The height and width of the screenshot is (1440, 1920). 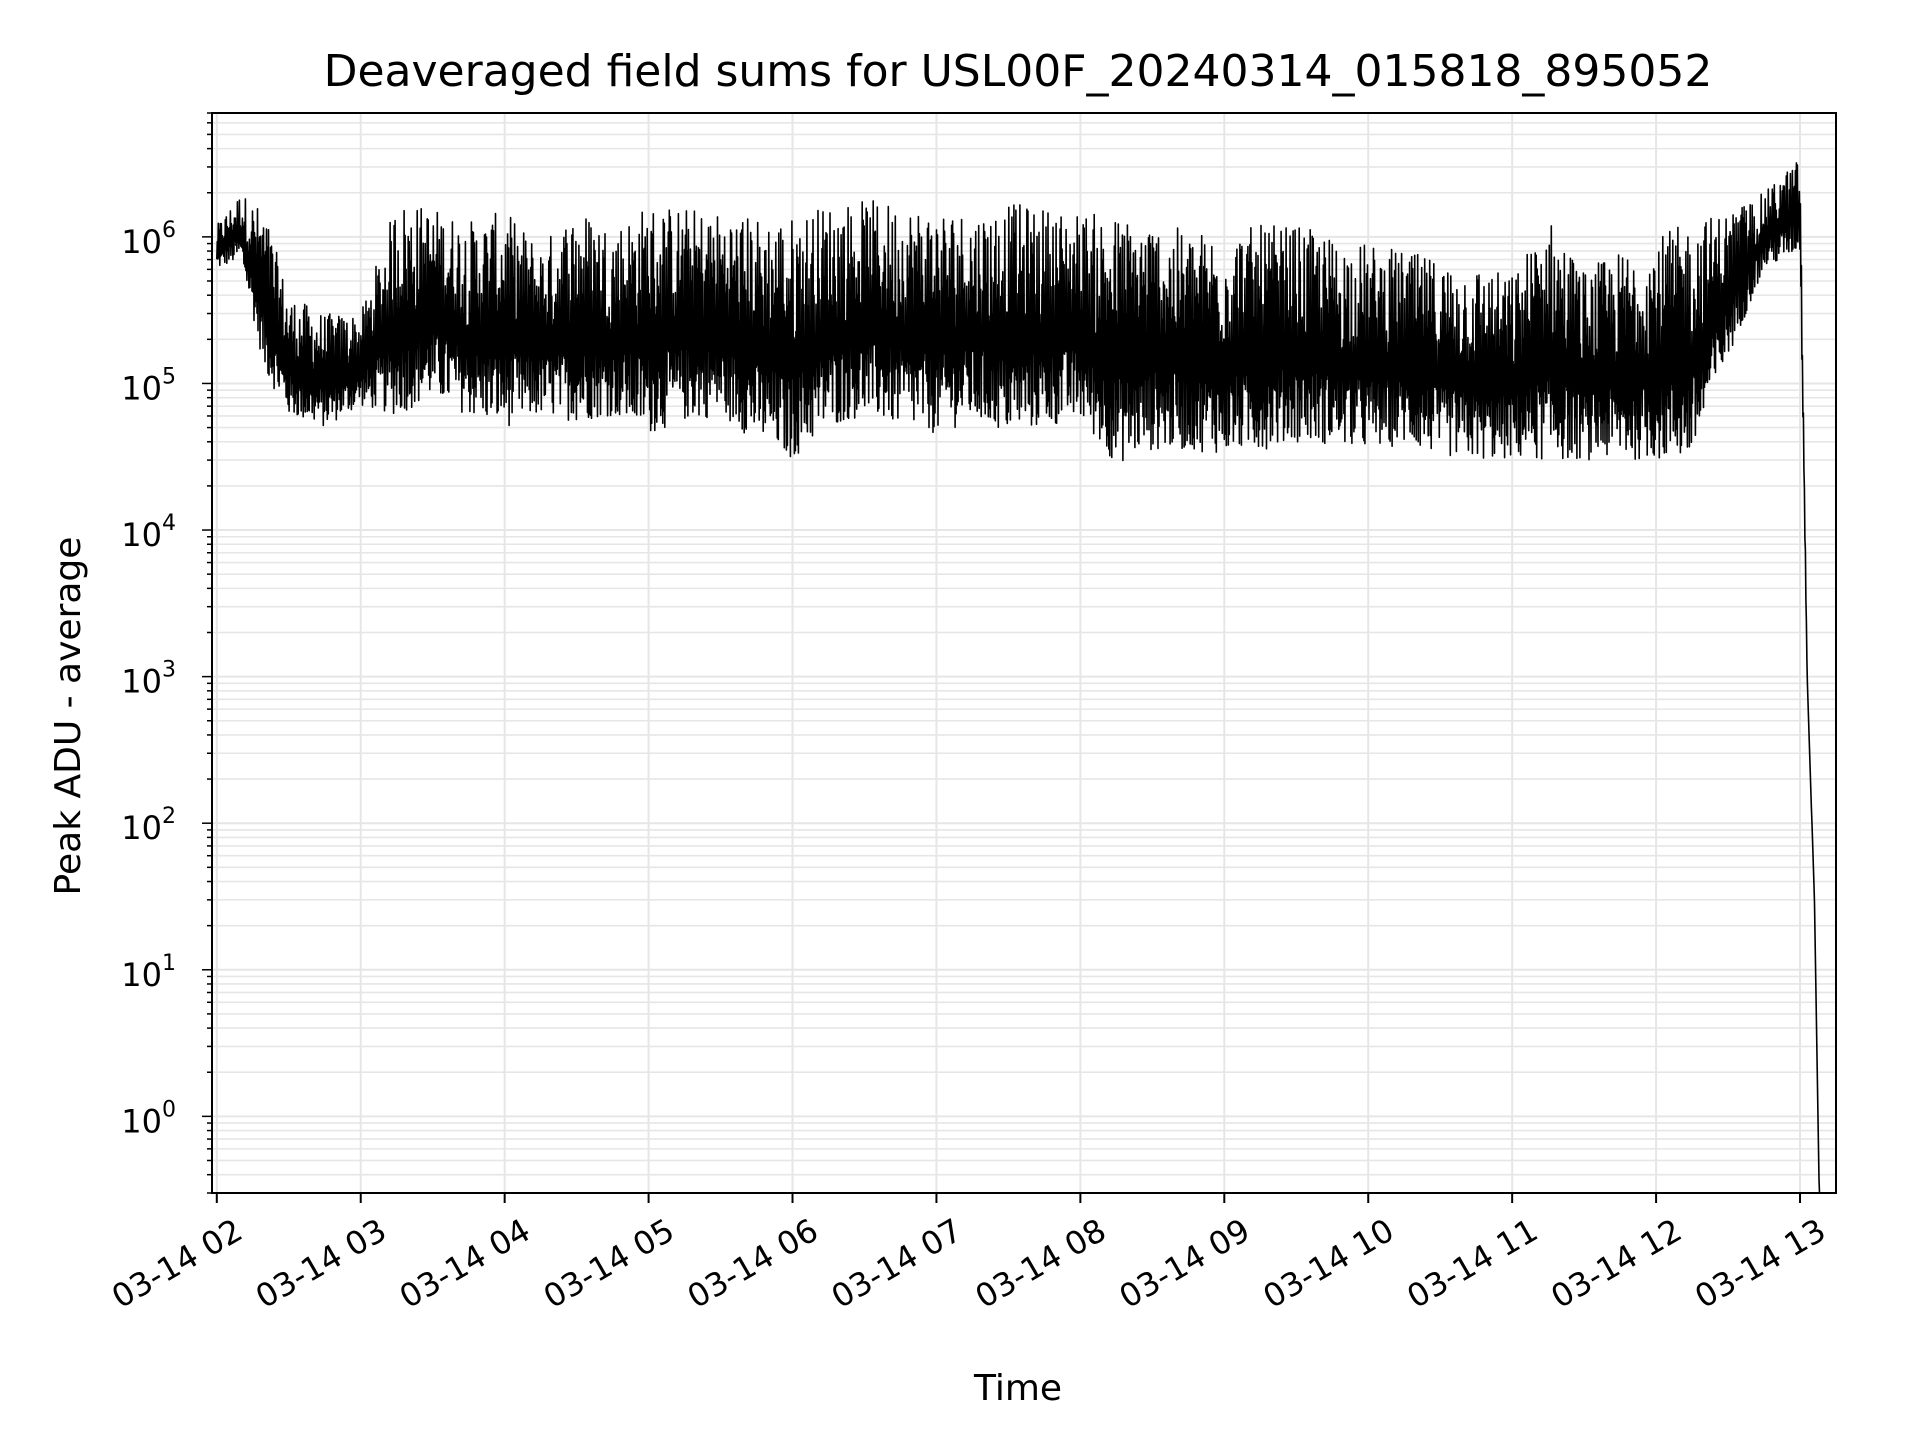 What do you see at coordinates (148, 825) in the screenshot?
I see `y-tick-label: 10²` at bounding box center [148, 825].